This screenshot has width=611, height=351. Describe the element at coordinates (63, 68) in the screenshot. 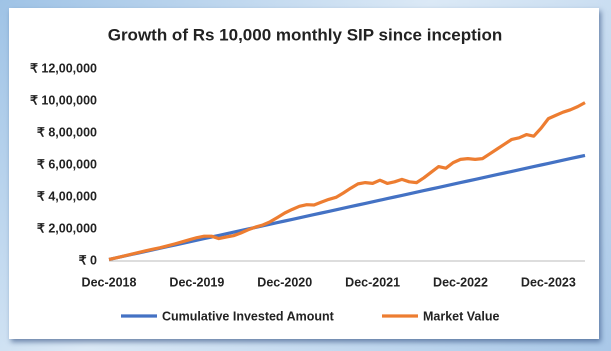

I see `y-tick-label: ₹ 12,00,000` at that location.